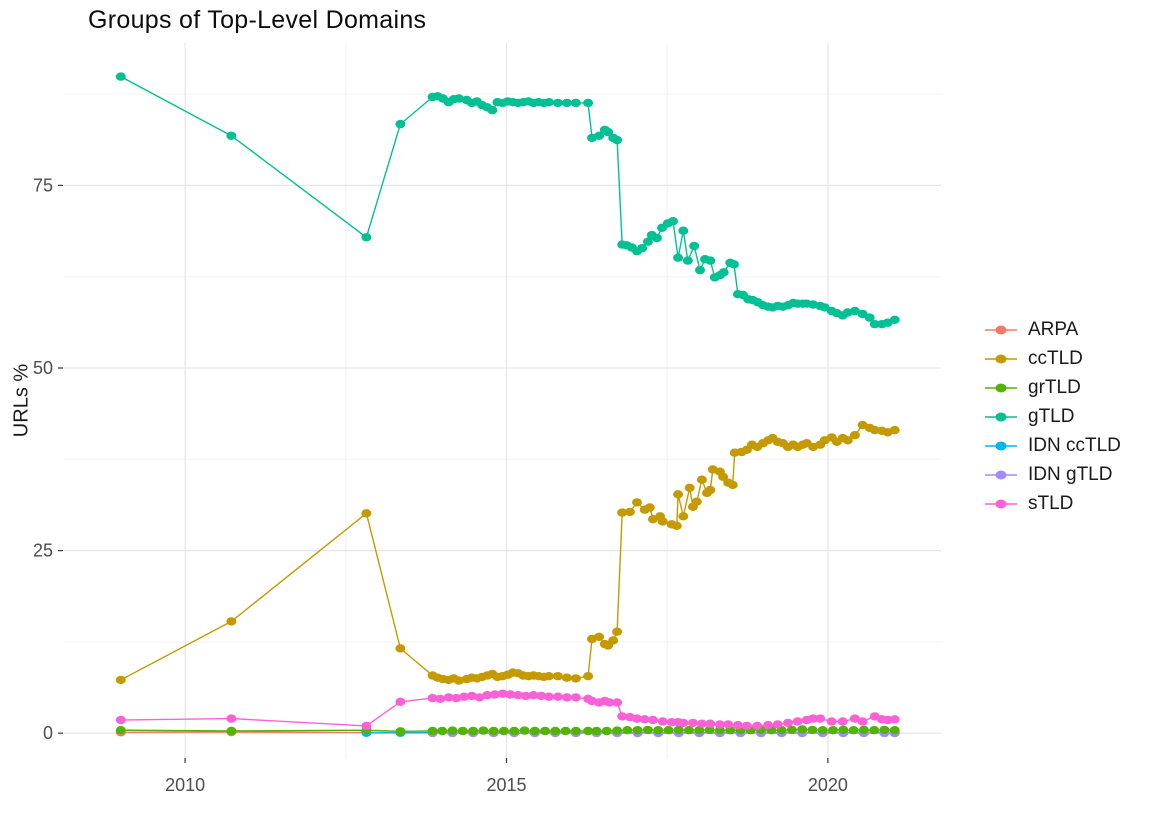  I want to click on legend-label: ccTLD, so click(1055, 358).